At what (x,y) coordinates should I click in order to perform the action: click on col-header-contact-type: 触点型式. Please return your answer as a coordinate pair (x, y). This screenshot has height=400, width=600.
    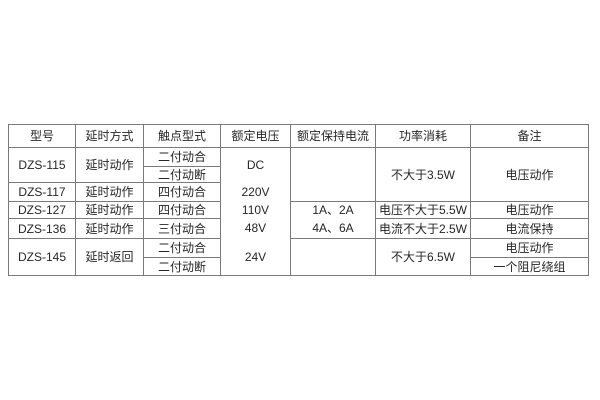
    Looking at the image, I should click on (182, 136).